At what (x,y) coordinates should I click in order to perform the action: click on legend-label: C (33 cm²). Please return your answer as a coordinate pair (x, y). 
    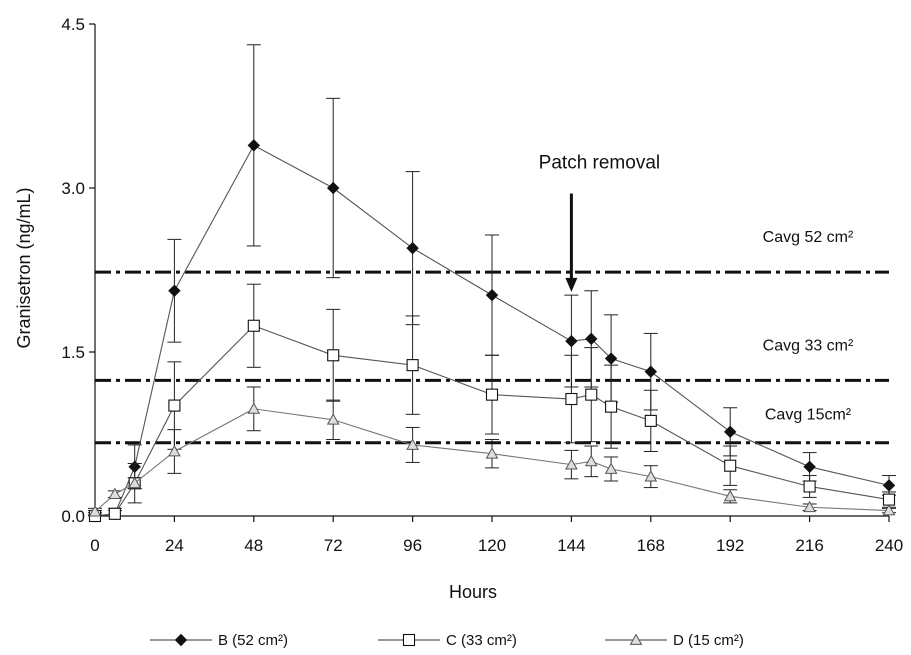
    Looking at the image, I should click on (481, 640).